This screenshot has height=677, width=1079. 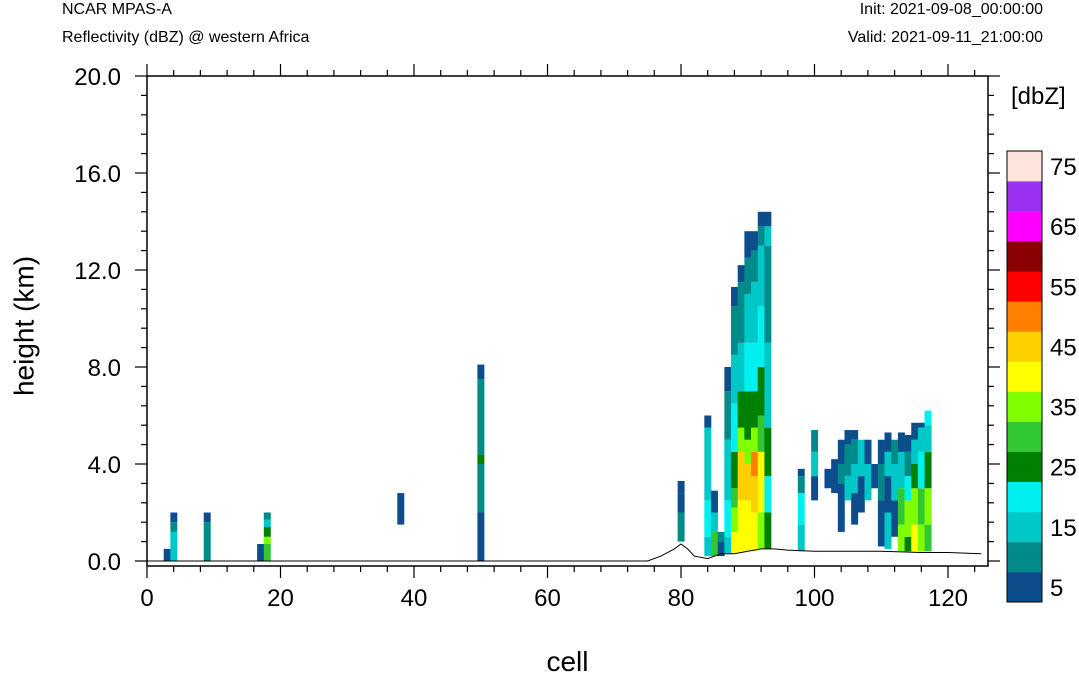 What do you see at coordinates (104, 465) in the screenshot?
I see `y-tick-label: 4.0` at bounding box center [104, 465].